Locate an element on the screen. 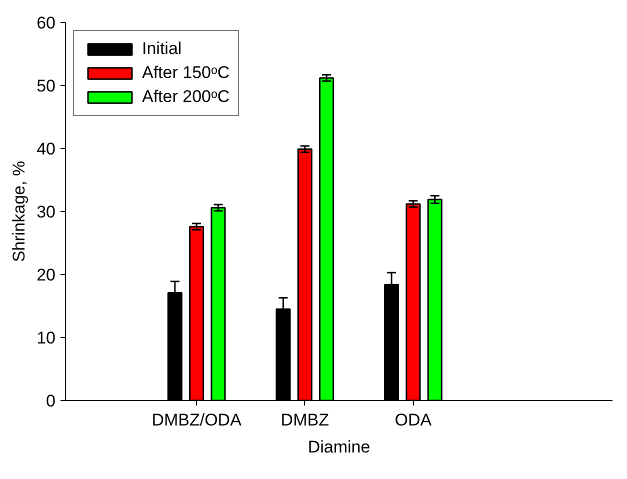 This screenshot has height=479, width=627. legend-label: After 200ᵒC is located at coordinates (186, 97).